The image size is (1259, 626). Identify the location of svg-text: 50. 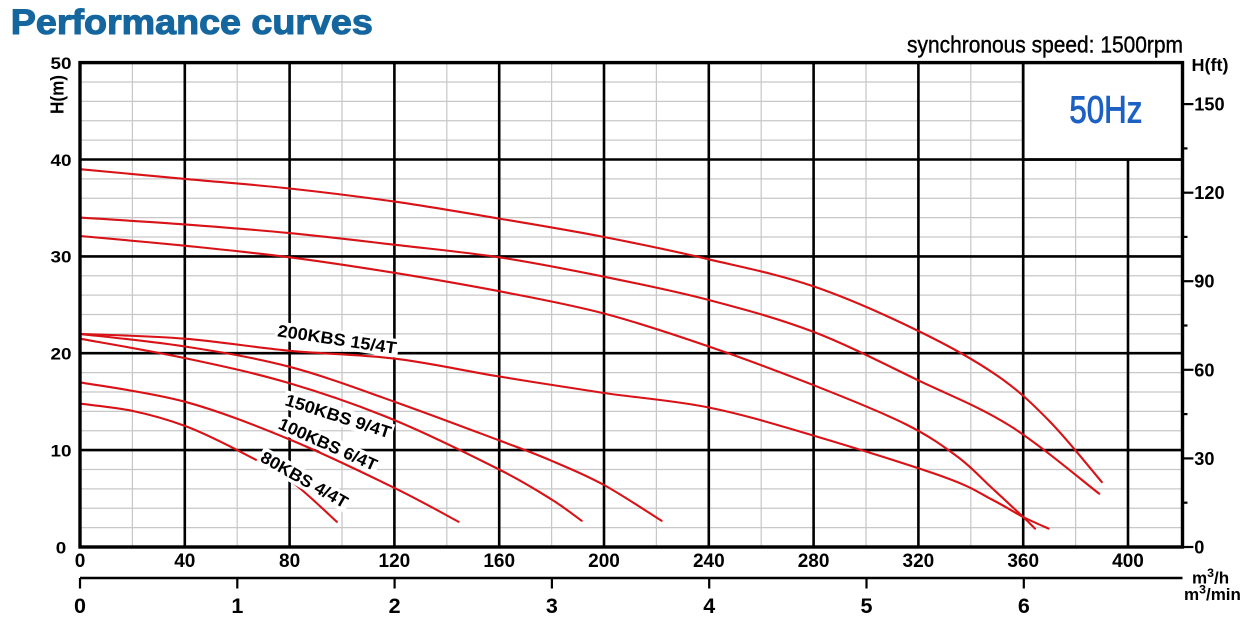
(61, 63).